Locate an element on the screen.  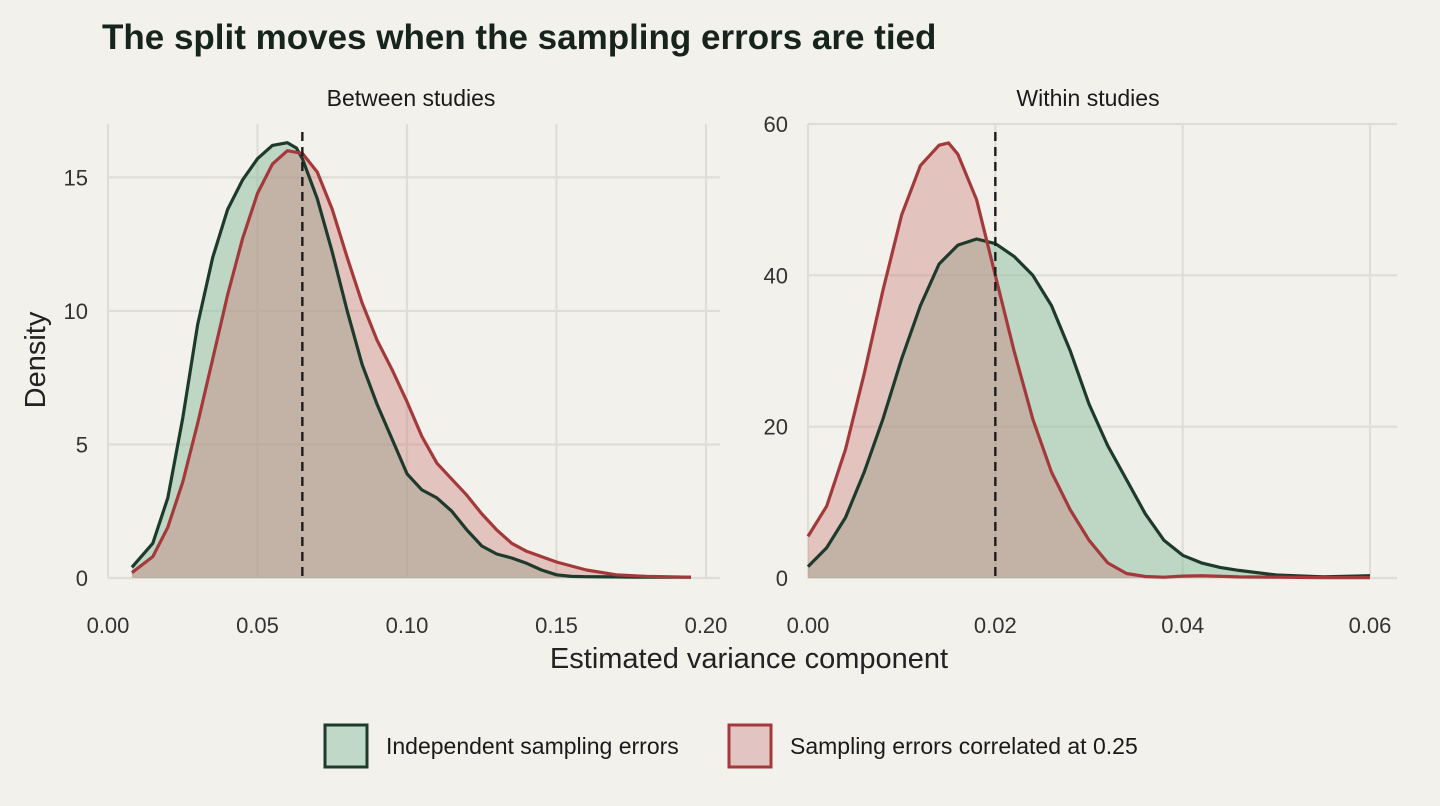
x-tick-label: 0.04 is located at coordinates (1182, 625).